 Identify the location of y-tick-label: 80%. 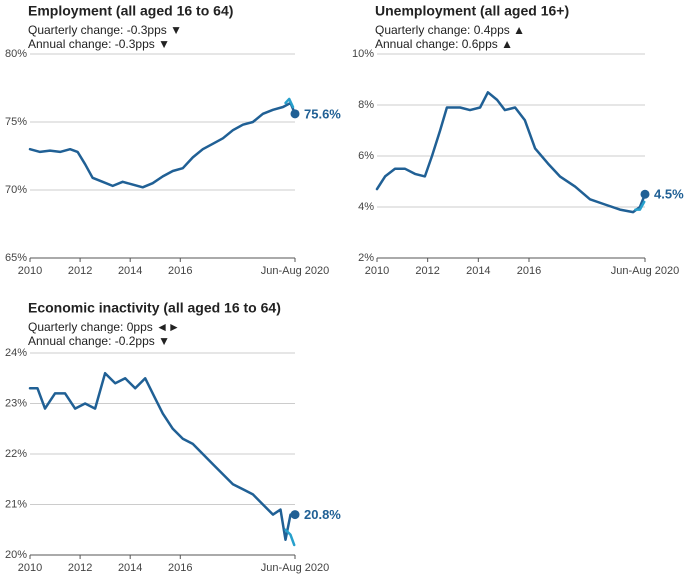
(16, 54).